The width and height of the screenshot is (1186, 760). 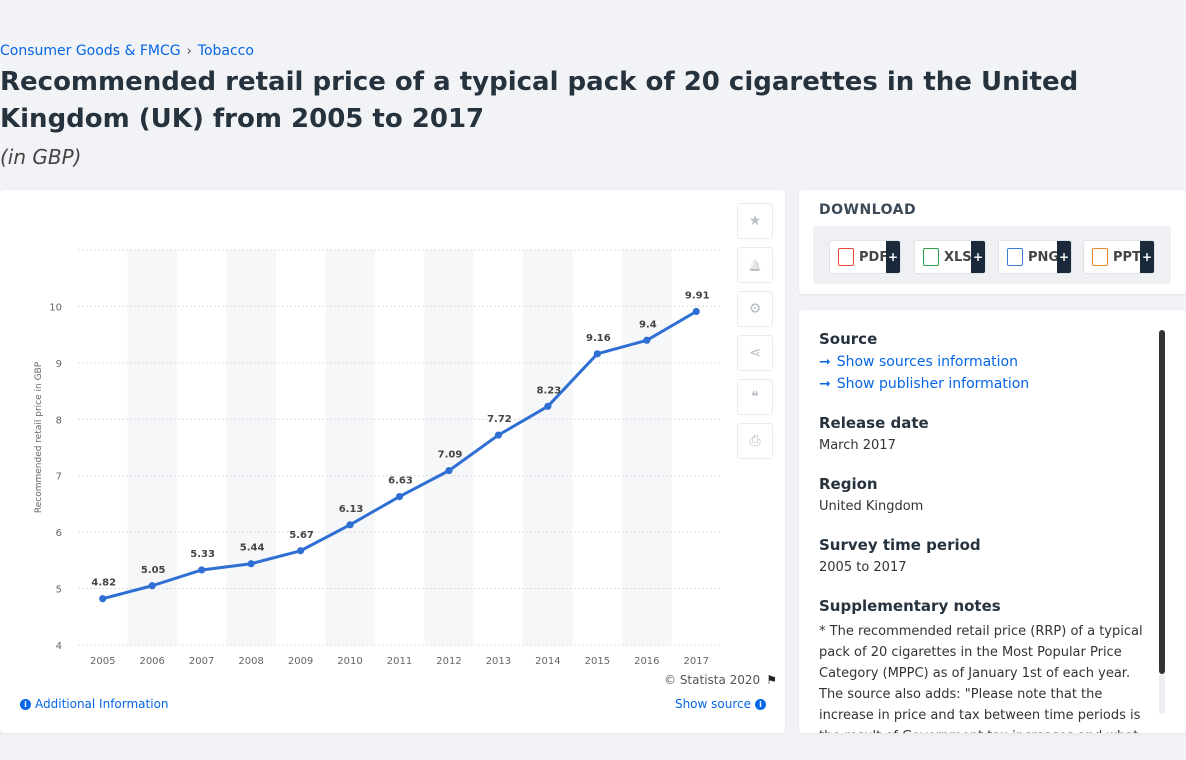 I want to click on download-card: DOWNLOAD PDF + XLS + PNG + PPT +, so click(x=992, y=242).